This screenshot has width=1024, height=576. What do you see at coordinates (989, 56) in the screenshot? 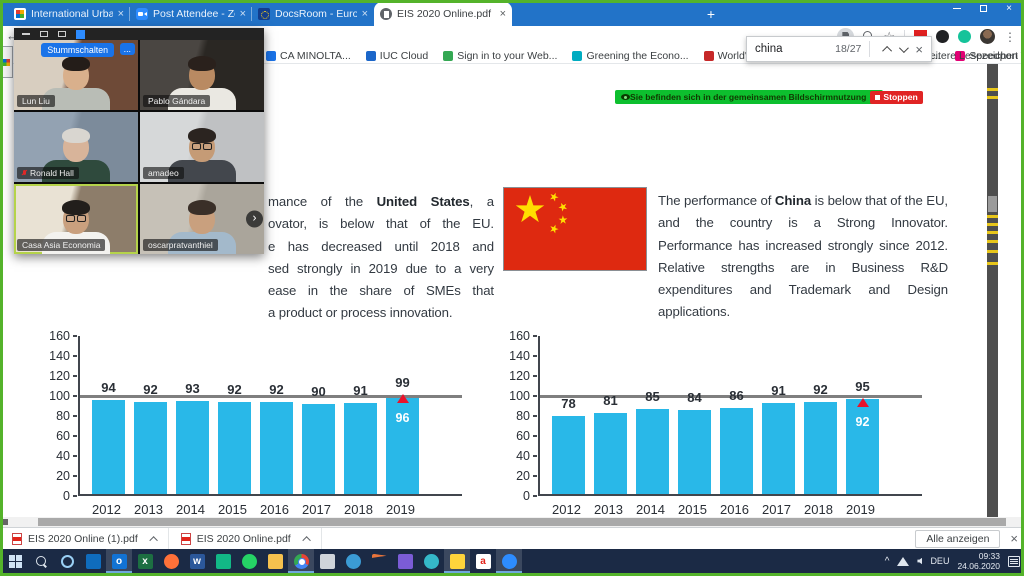
I see `bookmark-item: Speedport W` at bounding box center [989, 56].